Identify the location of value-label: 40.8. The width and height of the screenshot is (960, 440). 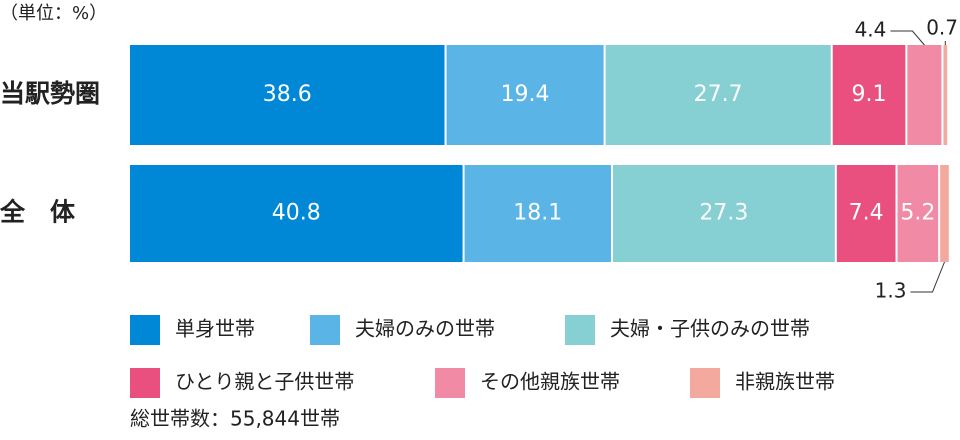
(296, 213).